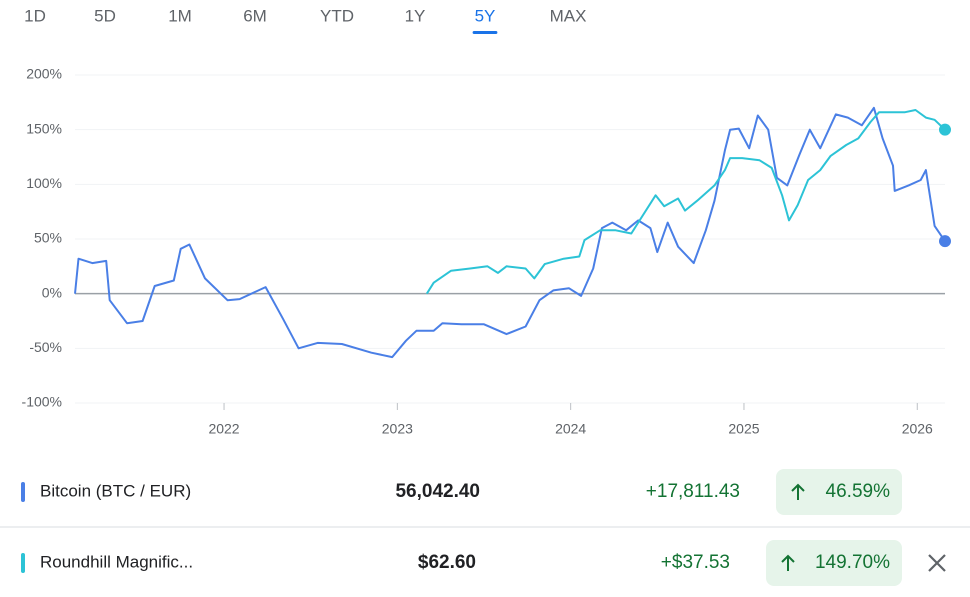  Describe the element at coordinates (44, 74) in the screenshot. I see `y-tick-label: 200%` at that location.